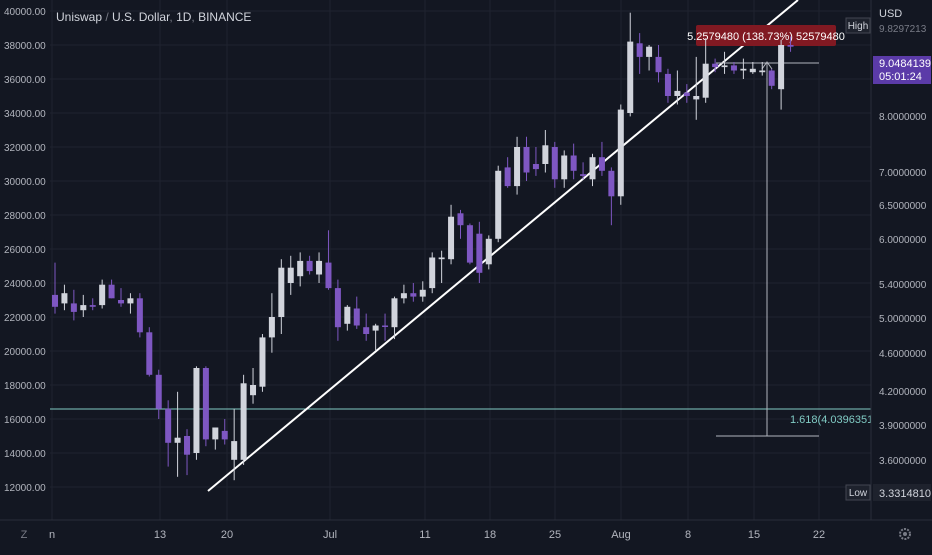  I want to click on fib-label: 1.618(4.0396351), so click(833, 420).